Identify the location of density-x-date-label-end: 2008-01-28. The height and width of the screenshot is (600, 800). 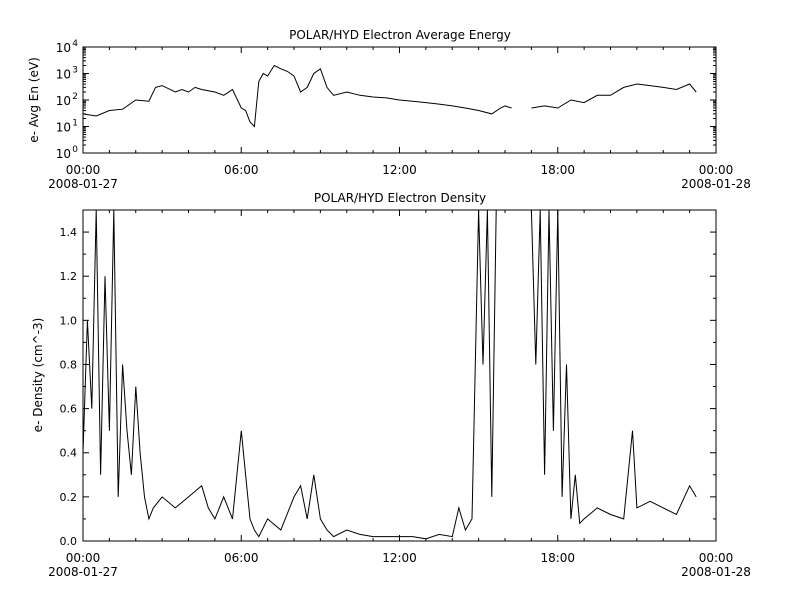
(716, 572).